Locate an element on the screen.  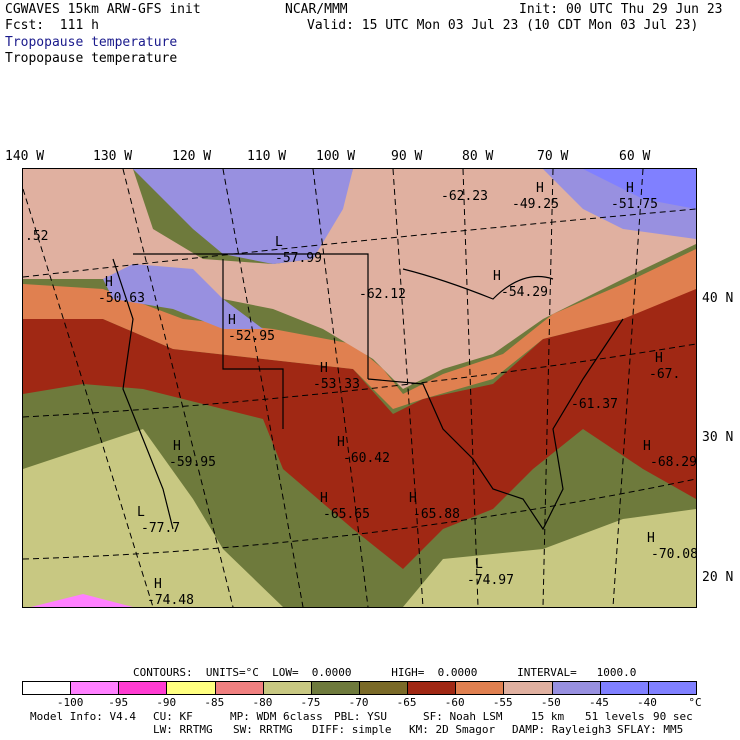
pink-corner is located at coordinates (82, 600).